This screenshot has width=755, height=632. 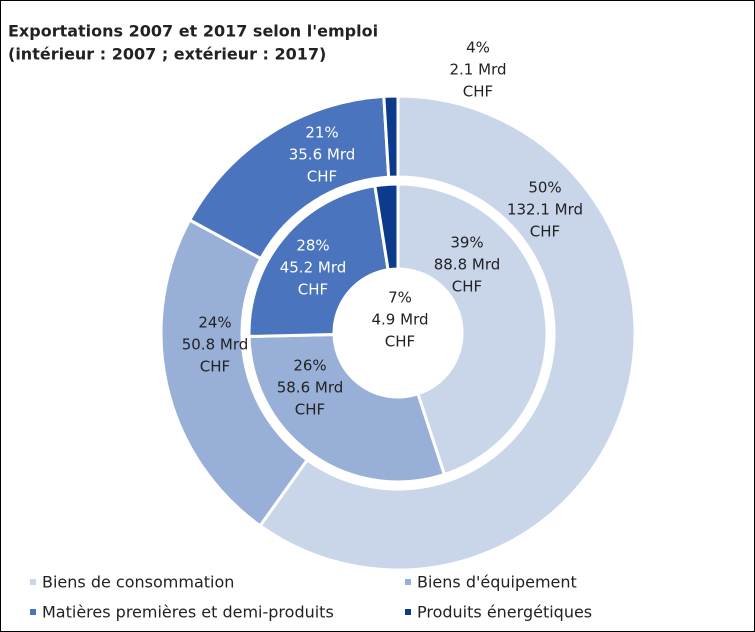 I want to click on legend-label: Produits énergétiques, so click(x=504, y=612).